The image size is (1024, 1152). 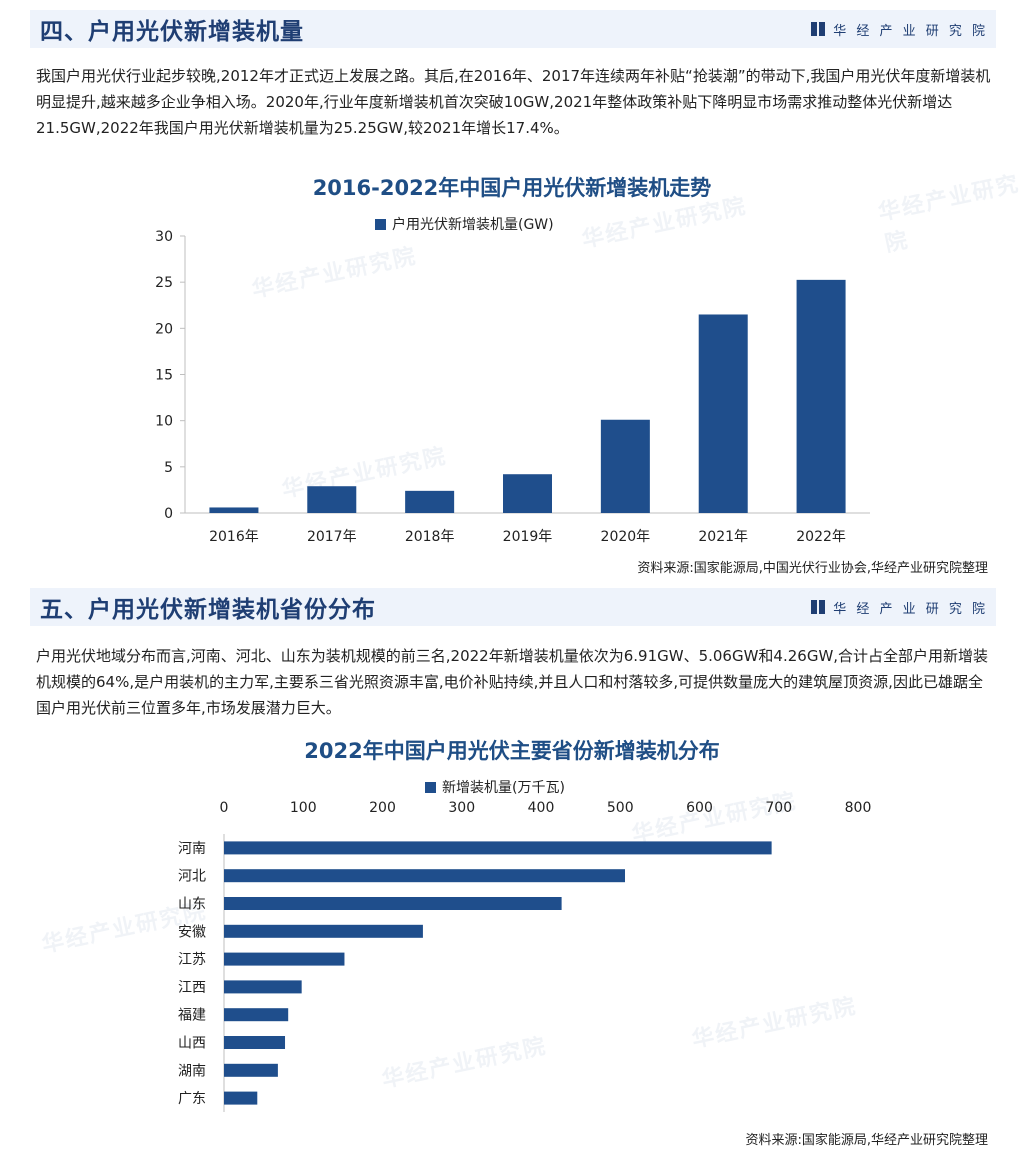 What do you see at coordinates (224, 808) in the screenshot?
I see `x-tick-label: 0` at bounding box center [224, 808].